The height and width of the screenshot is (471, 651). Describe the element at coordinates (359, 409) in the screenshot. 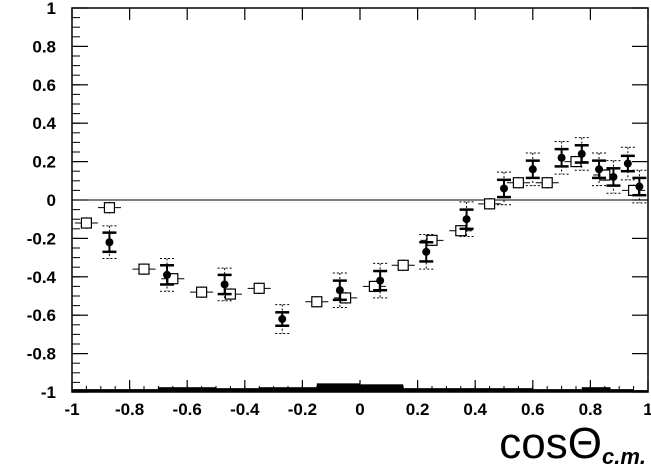

I see `x-tick-label: 0` at that location.